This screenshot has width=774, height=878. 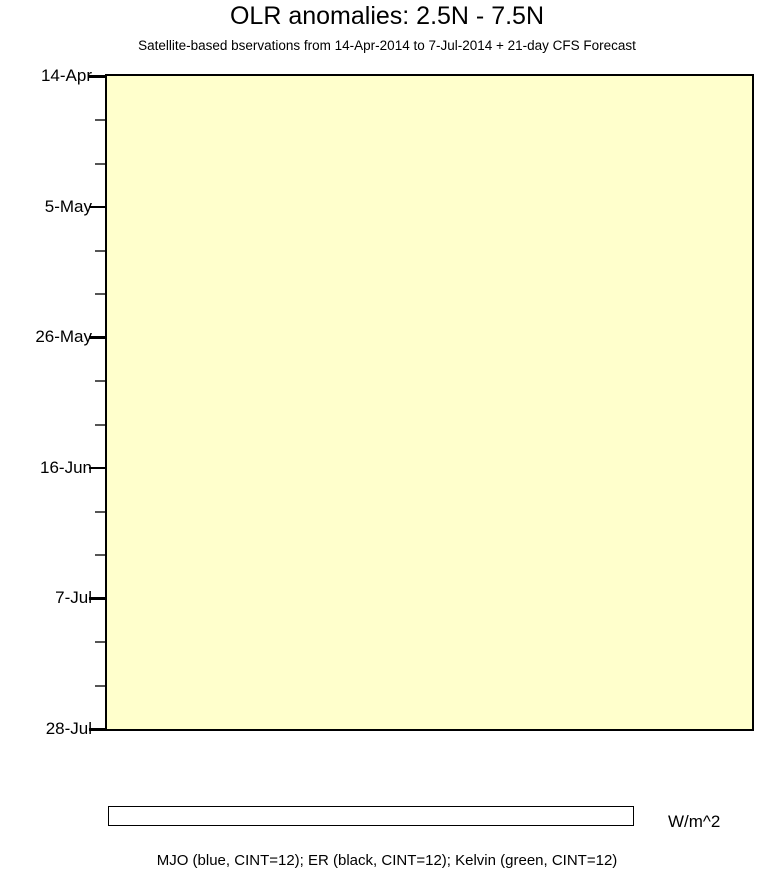 What do you see at coordinates (66, 467) in the screenshot?
I see `y-axis-label: 16-Jun` at bounding box center [66, 467].